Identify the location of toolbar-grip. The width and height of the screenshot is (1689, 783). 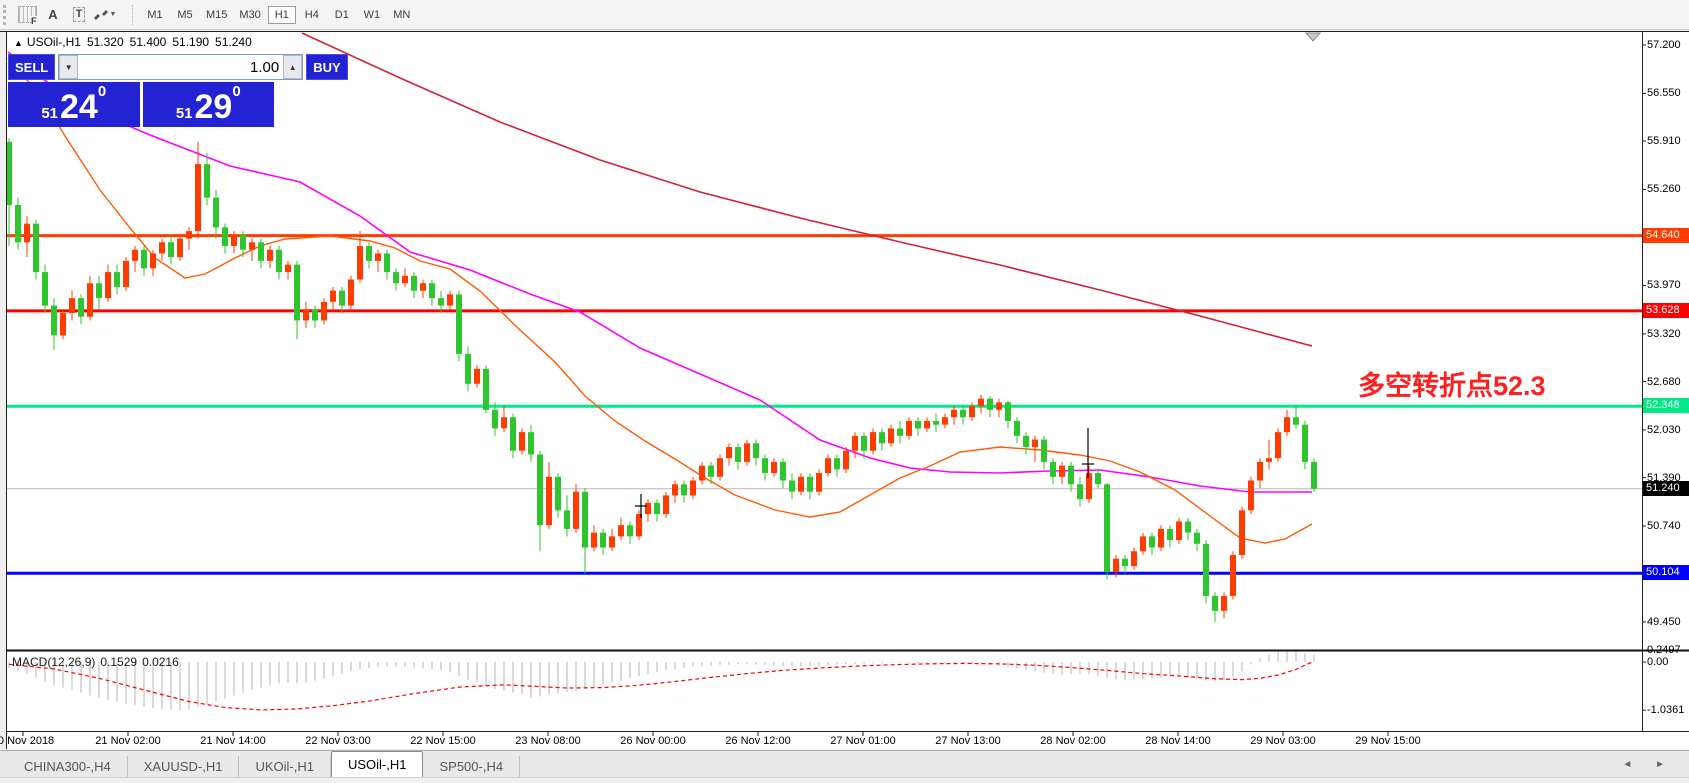
(8, 14).